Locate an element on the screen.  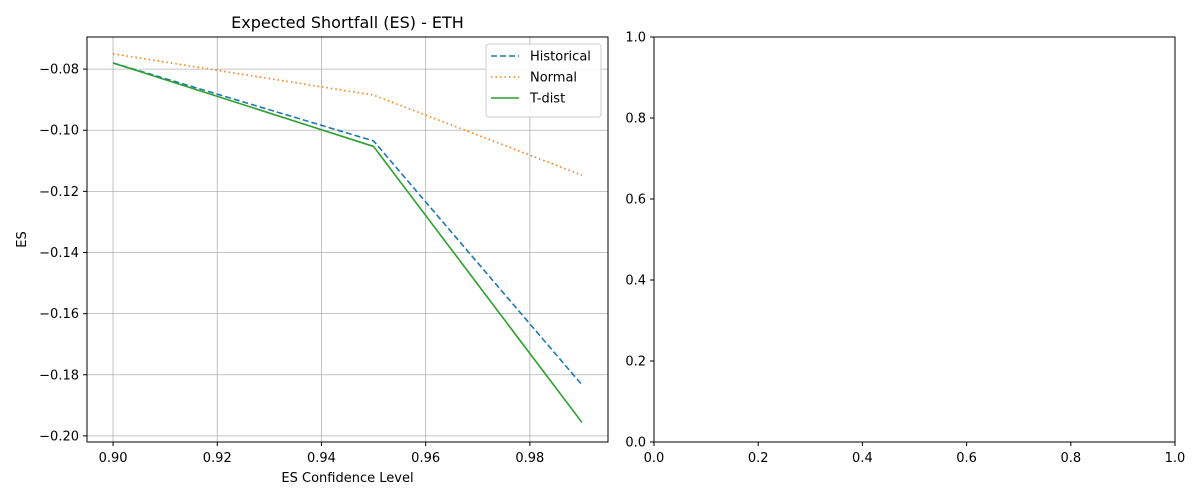
y-tick-label: 0.4 is located at coordinates (635, 281).